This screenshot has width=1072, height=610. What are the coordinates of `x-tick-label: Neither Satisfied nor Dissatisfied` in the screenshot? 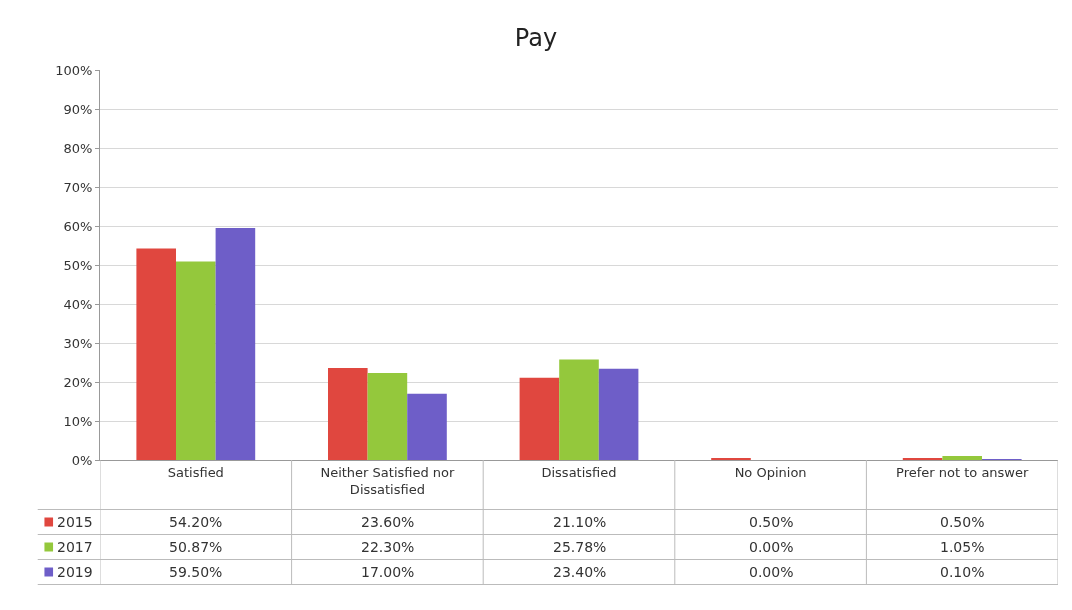 It's located at (388, 480).